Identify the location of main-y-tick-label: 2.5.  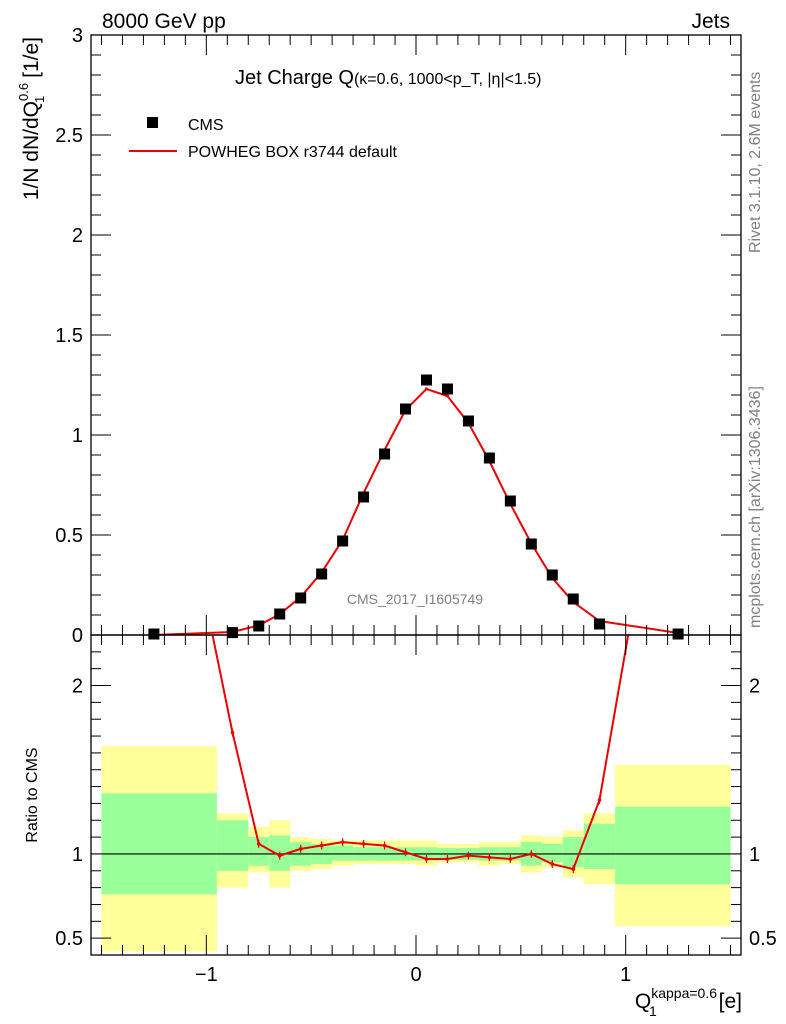
(69, 136).